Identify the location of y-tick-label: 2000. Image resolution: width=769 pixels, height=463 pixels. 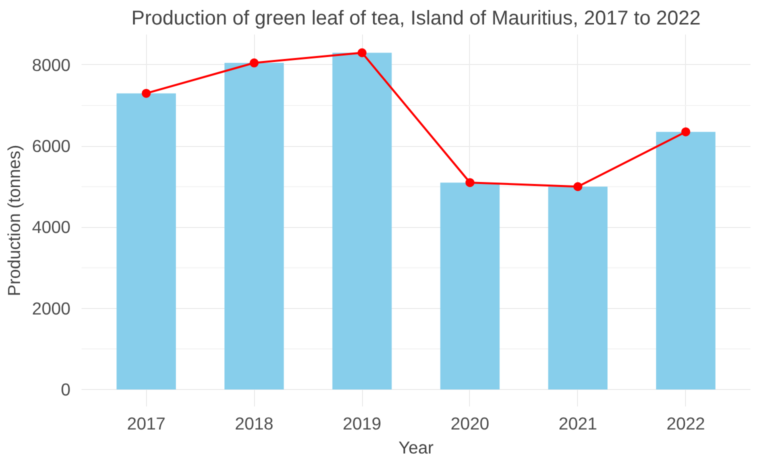
(51, 308).